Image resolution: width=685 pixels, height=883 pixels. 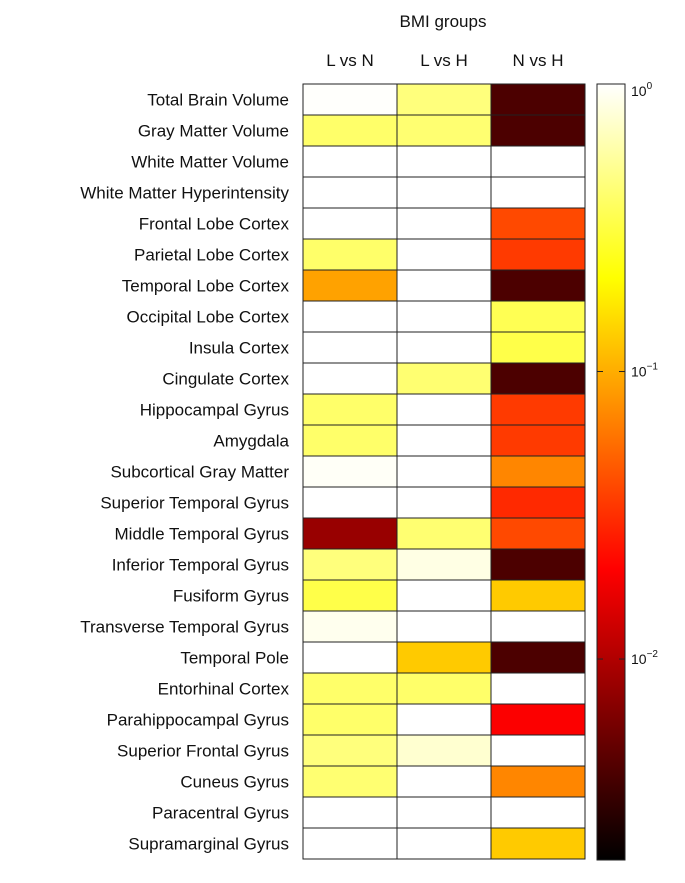 I want to click on row-label: Superior Temporal Gyrus, so click(x=194, y=503).